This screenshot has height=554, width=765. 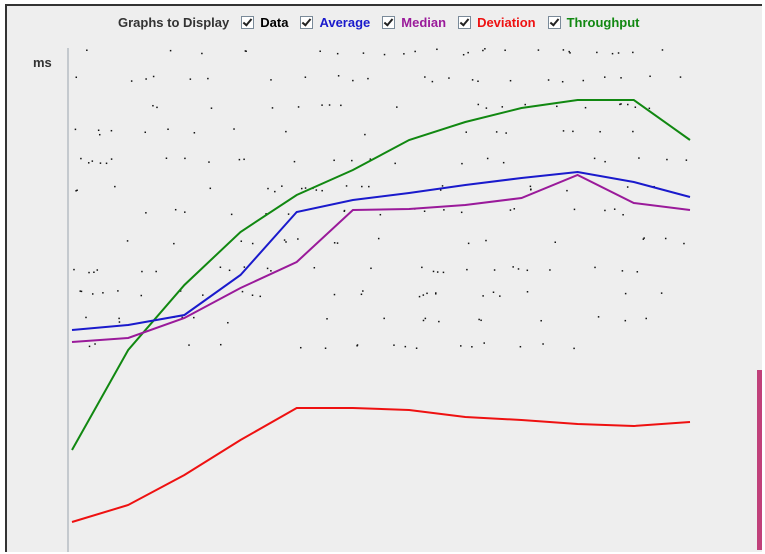 I want to click on legend-title: Graphs to Display, so click(x=174, y=22).